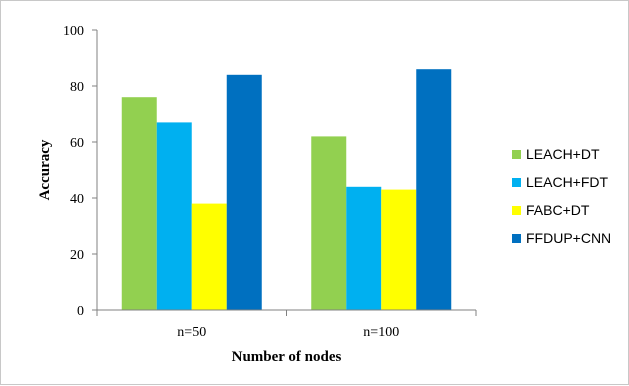 This screenshot has height=386, width=629. What do you see at coordinates (381, 332) in the screenshot?
I see `x-tick-label: n=100` at bounding box center [381, 332].